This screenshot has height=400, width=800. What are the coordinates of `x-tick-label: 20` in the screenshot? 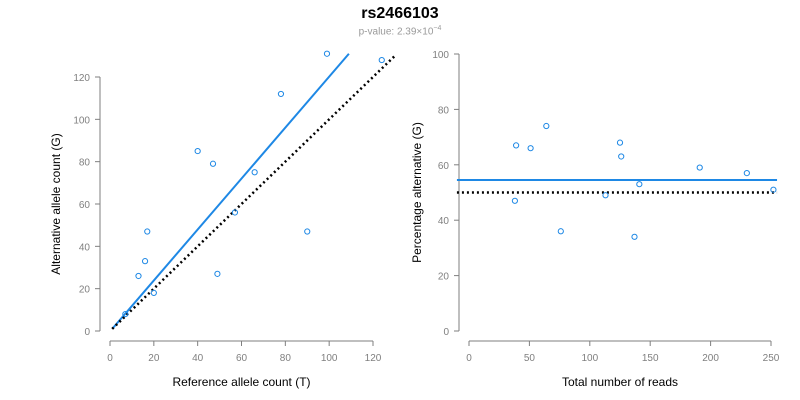 It's located at (154, 358).